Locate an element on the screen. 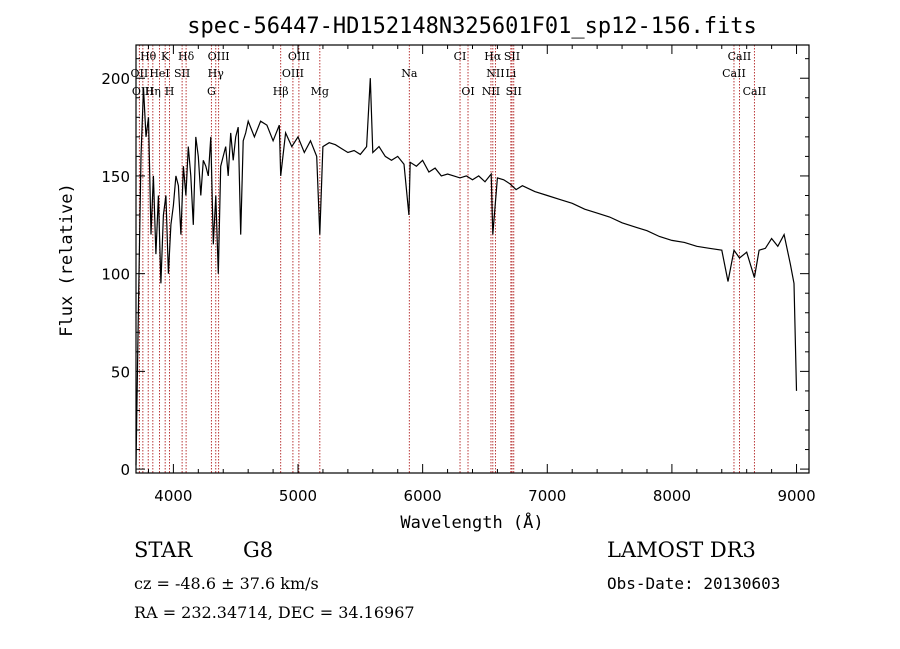 This screenshot has height=649, width=900. coordinates: RA = 232.34714, DEC = 34.16967 is located at coordinates (274, 612).